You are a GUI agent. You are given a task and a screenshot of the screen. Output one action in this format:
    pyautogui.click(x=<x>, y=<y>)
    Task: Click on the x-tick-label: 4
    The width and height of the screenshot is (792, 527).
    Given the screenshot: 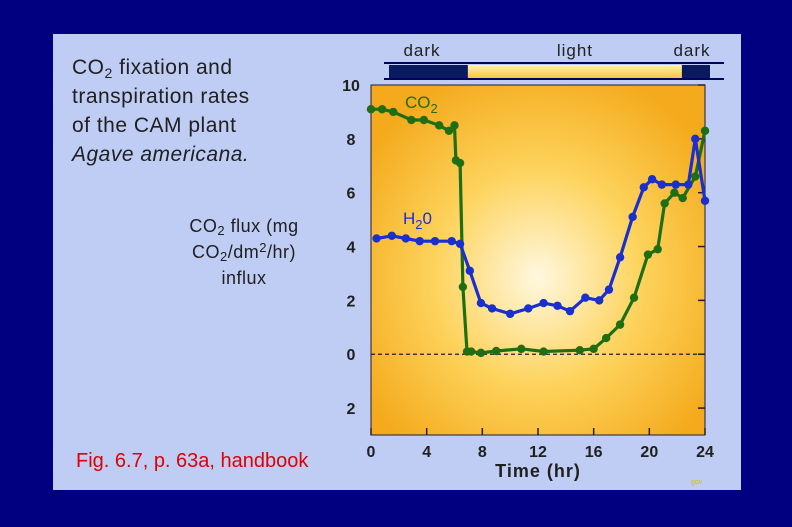 What is the action you would take?
    pyautogui.click(x=426, y=452)
    